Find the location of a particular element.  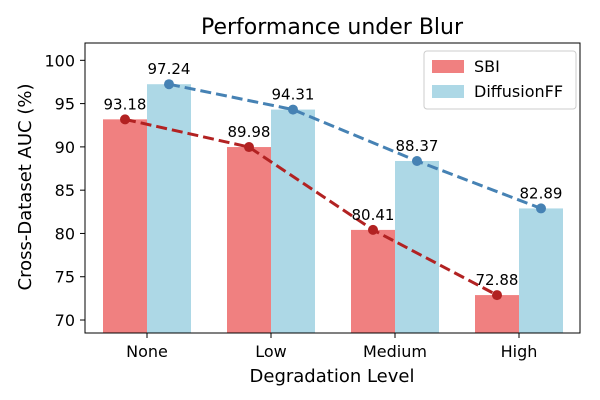

legend-label-sbi: SBI is located at coordinates (487, 66).